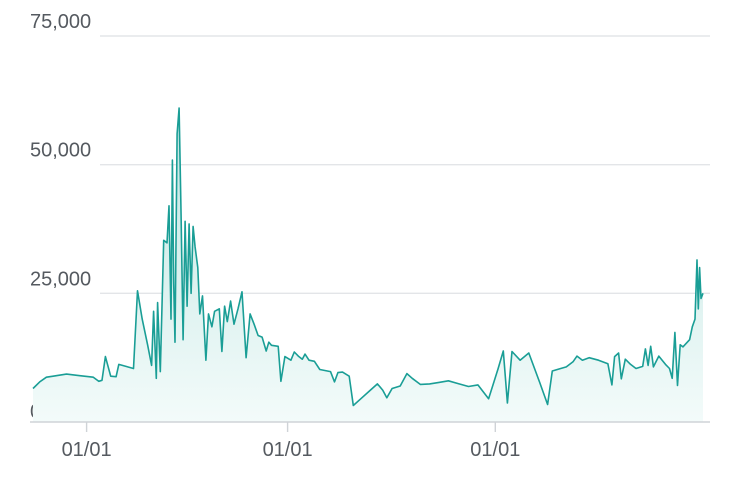 This screenshot has width=730, height=488. I want to click on y-tick-label: 75,000, so click(60, 22).